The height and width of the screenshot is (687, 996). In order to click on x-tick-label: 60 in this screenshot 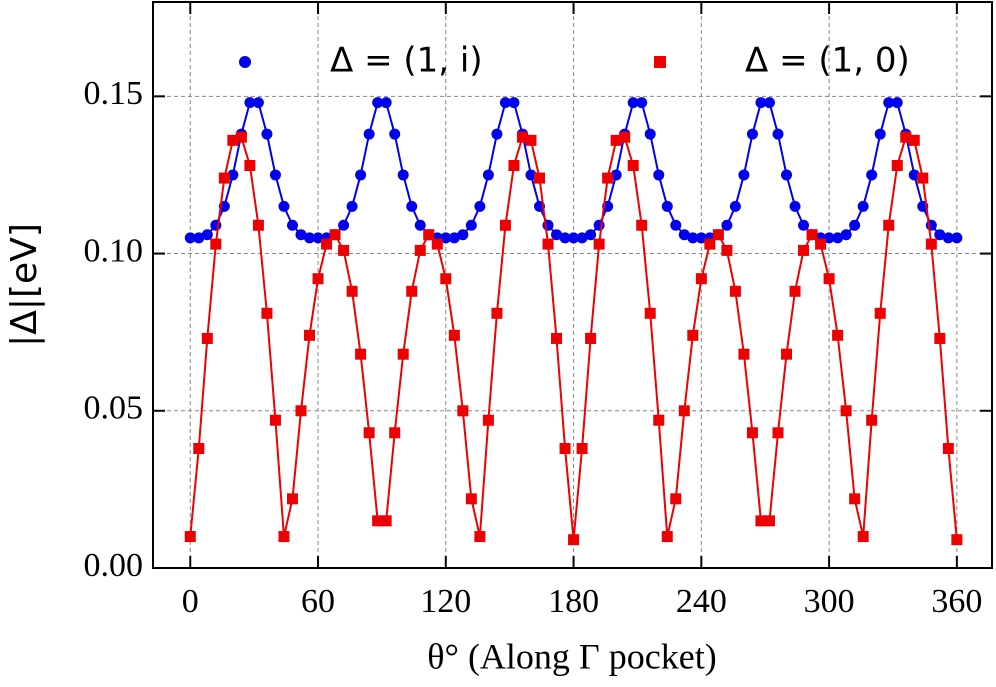, I will do `click(318, 601)`.